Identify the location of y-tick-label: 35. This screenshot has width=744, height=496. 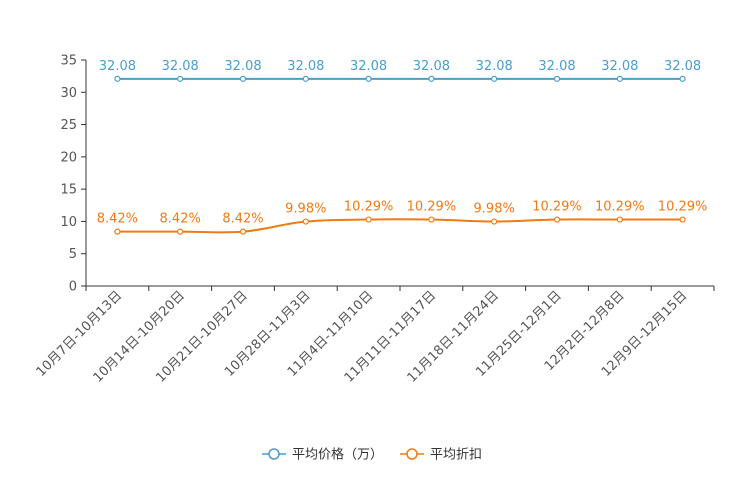
(68, 61).